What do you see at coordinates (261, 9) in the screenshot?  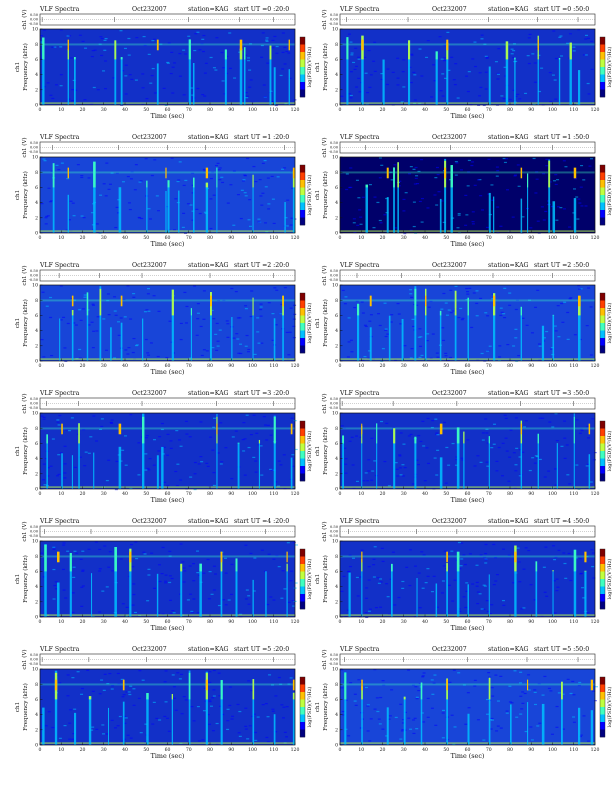 I see `panel-start-time: start UT =0 :20:0` at bounding box center [261, 9].